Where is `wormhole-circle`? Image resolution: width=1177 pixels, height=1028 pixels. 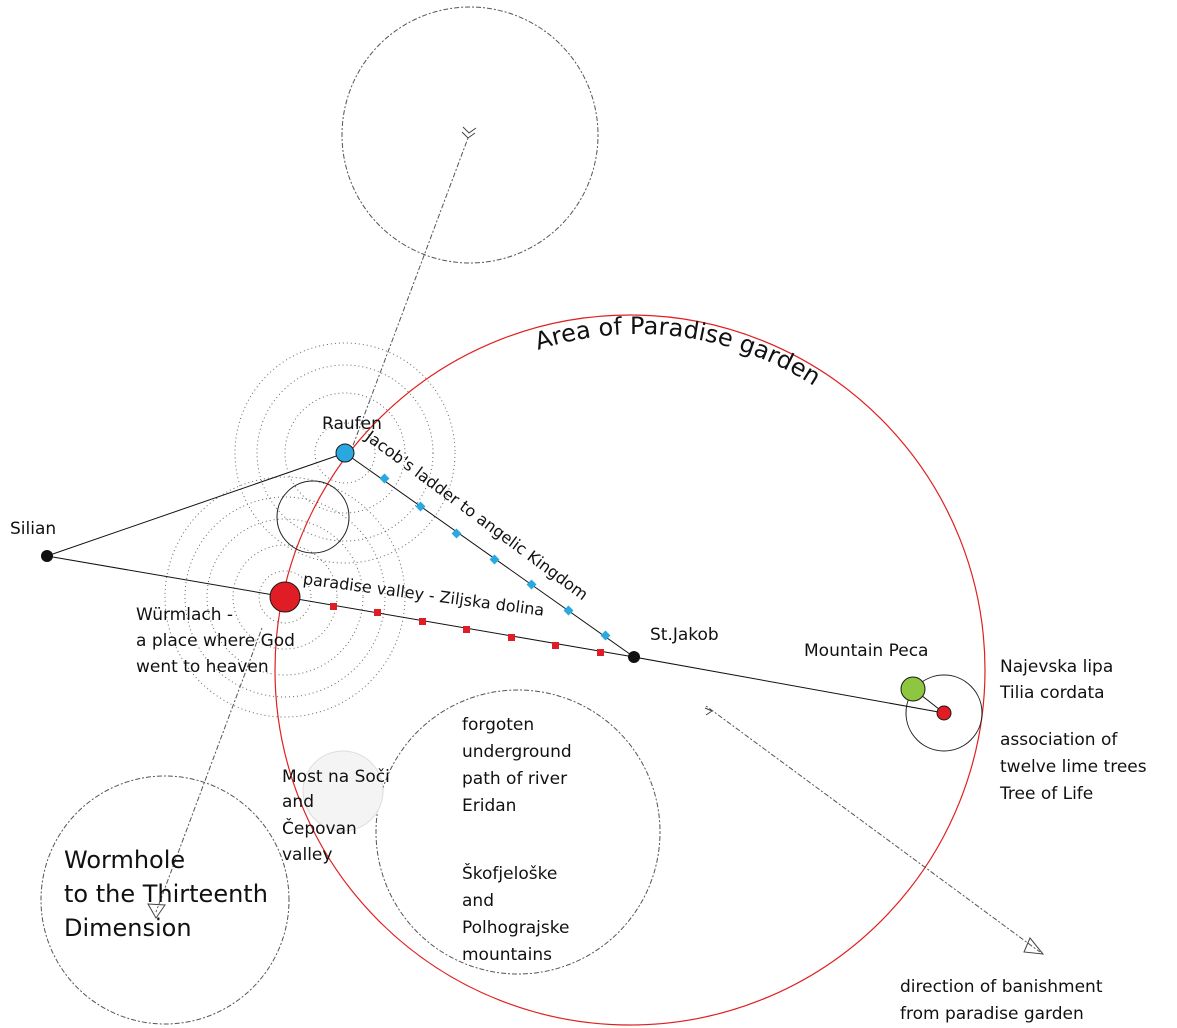
wormhole-circle is located at coordinates (165, 900).